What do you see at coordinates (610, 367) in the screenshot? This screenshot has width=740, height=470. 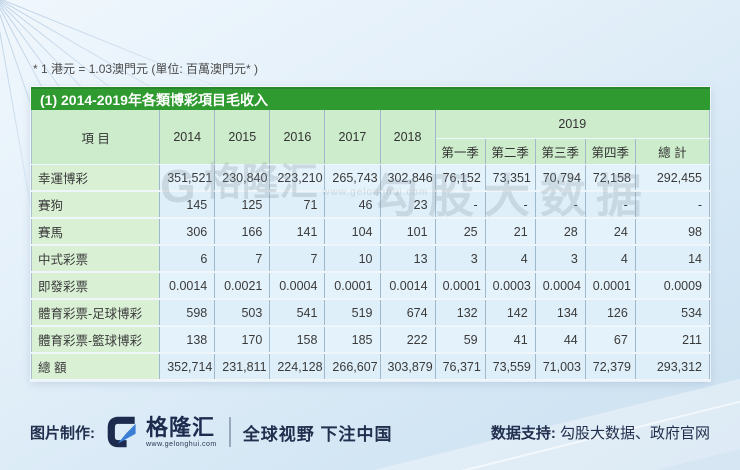 I see `value-cell: 72,379` at bounding box center [610, 367].